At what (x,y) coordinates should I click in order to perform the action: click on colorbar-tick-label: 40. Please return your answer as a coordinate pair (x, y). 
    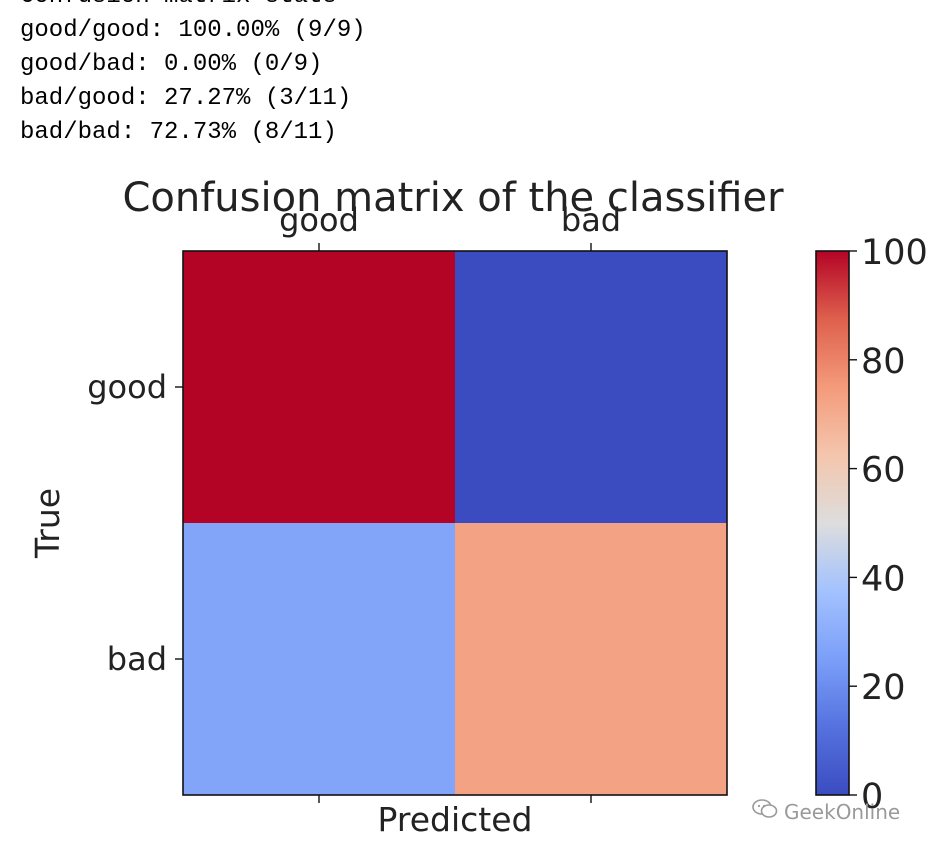
    Looking at the image, I should click on (883, 579).